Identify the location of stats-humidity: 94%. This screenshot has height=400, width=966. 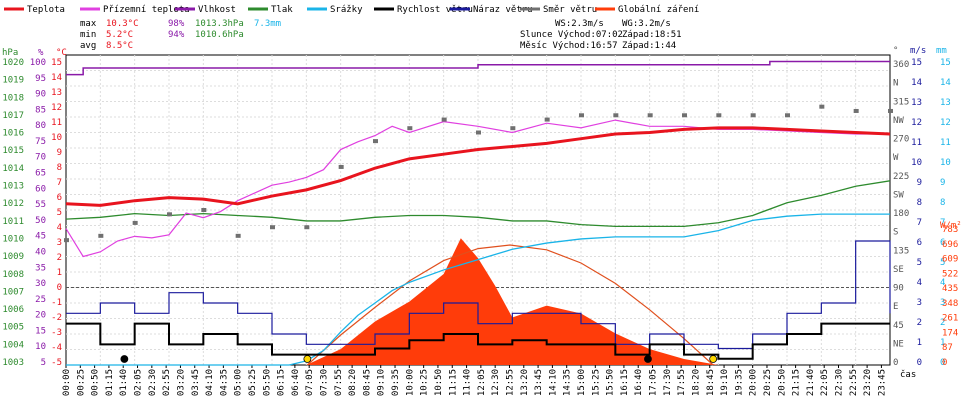
(176, 35).